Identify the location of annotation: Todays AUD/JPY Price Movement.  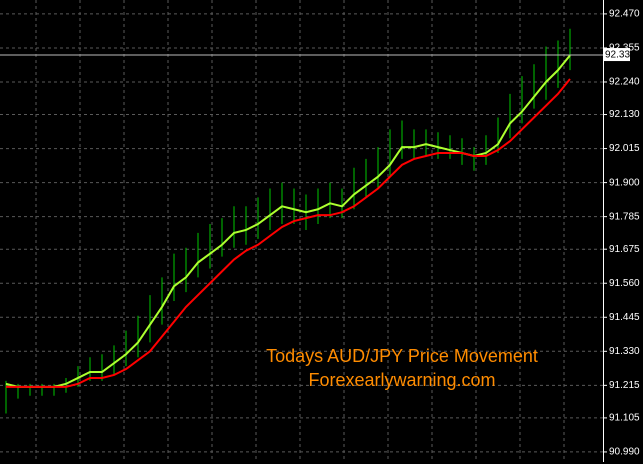
(402, 356).